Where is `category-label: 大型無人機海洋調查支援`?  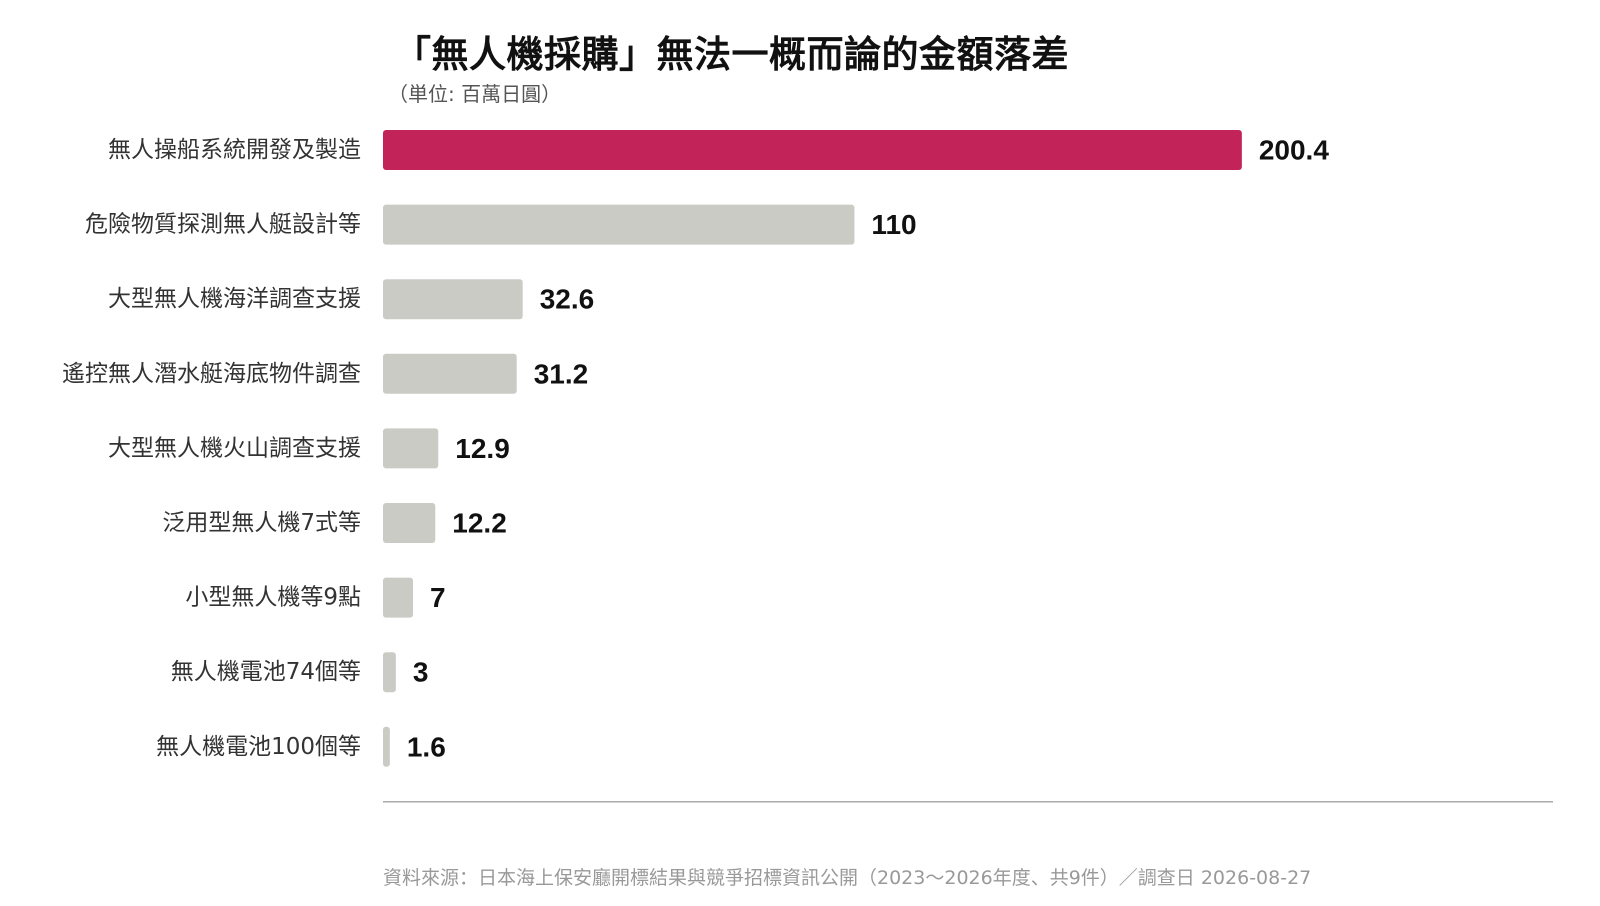 category-label: 大型無人機海洋調查支援 is located at coordinates (234, 299).